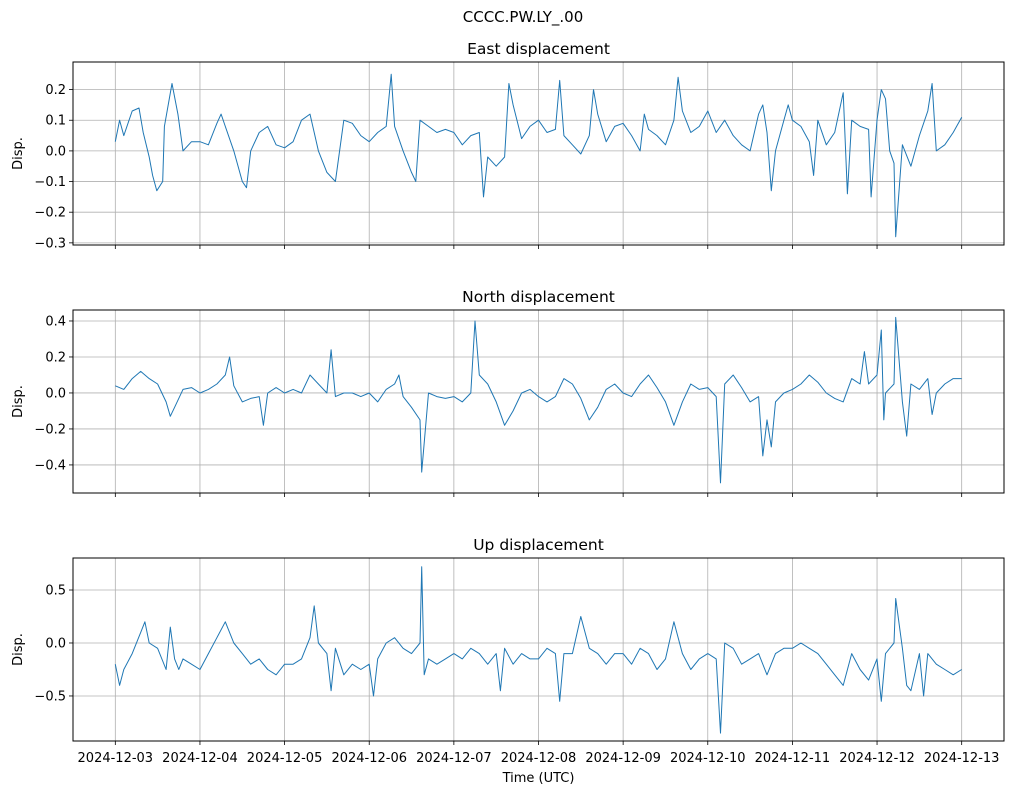 The image size is (1012, 795). Describe the element at coordinates (50, 243) in the screenshot. I see `y-tick-label: −0.3` at that location.